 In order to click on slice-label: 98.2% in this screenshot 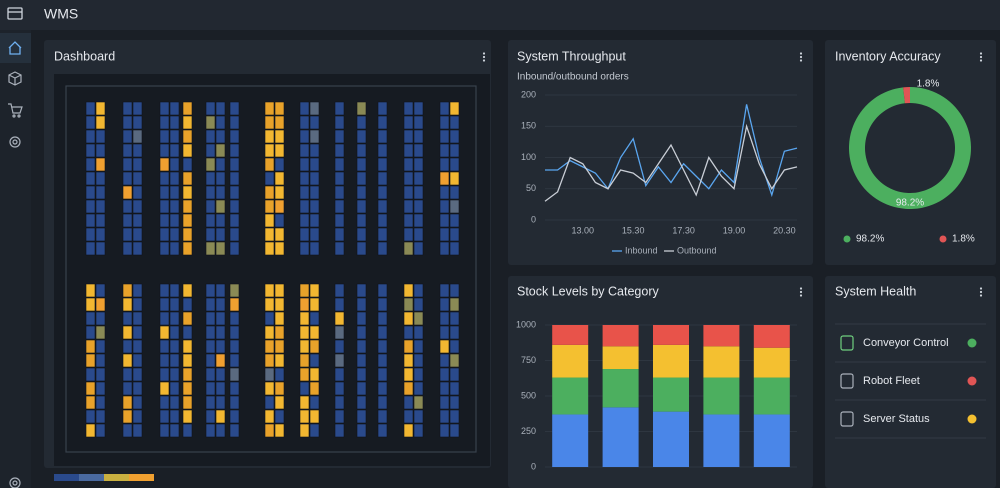, I will do `click(910, 203)`.